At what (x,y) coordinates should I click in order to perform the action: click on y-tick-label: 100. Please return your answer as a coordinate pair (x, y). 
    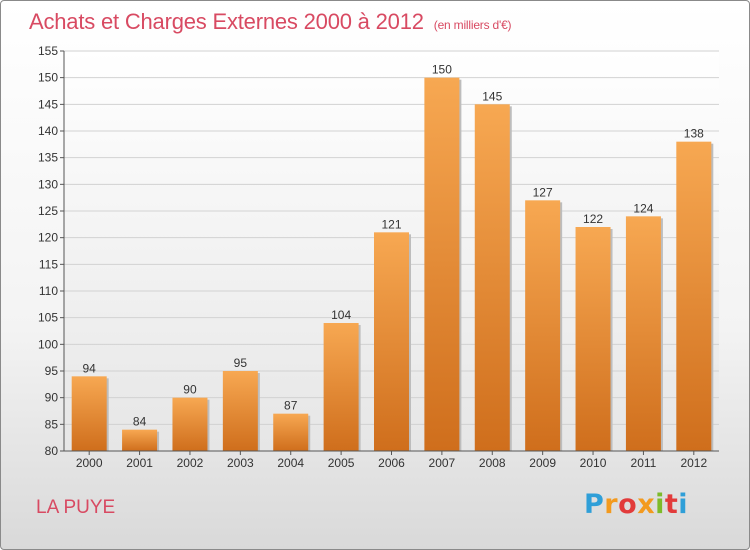
    Looking at the image, I should click on (48, 344).